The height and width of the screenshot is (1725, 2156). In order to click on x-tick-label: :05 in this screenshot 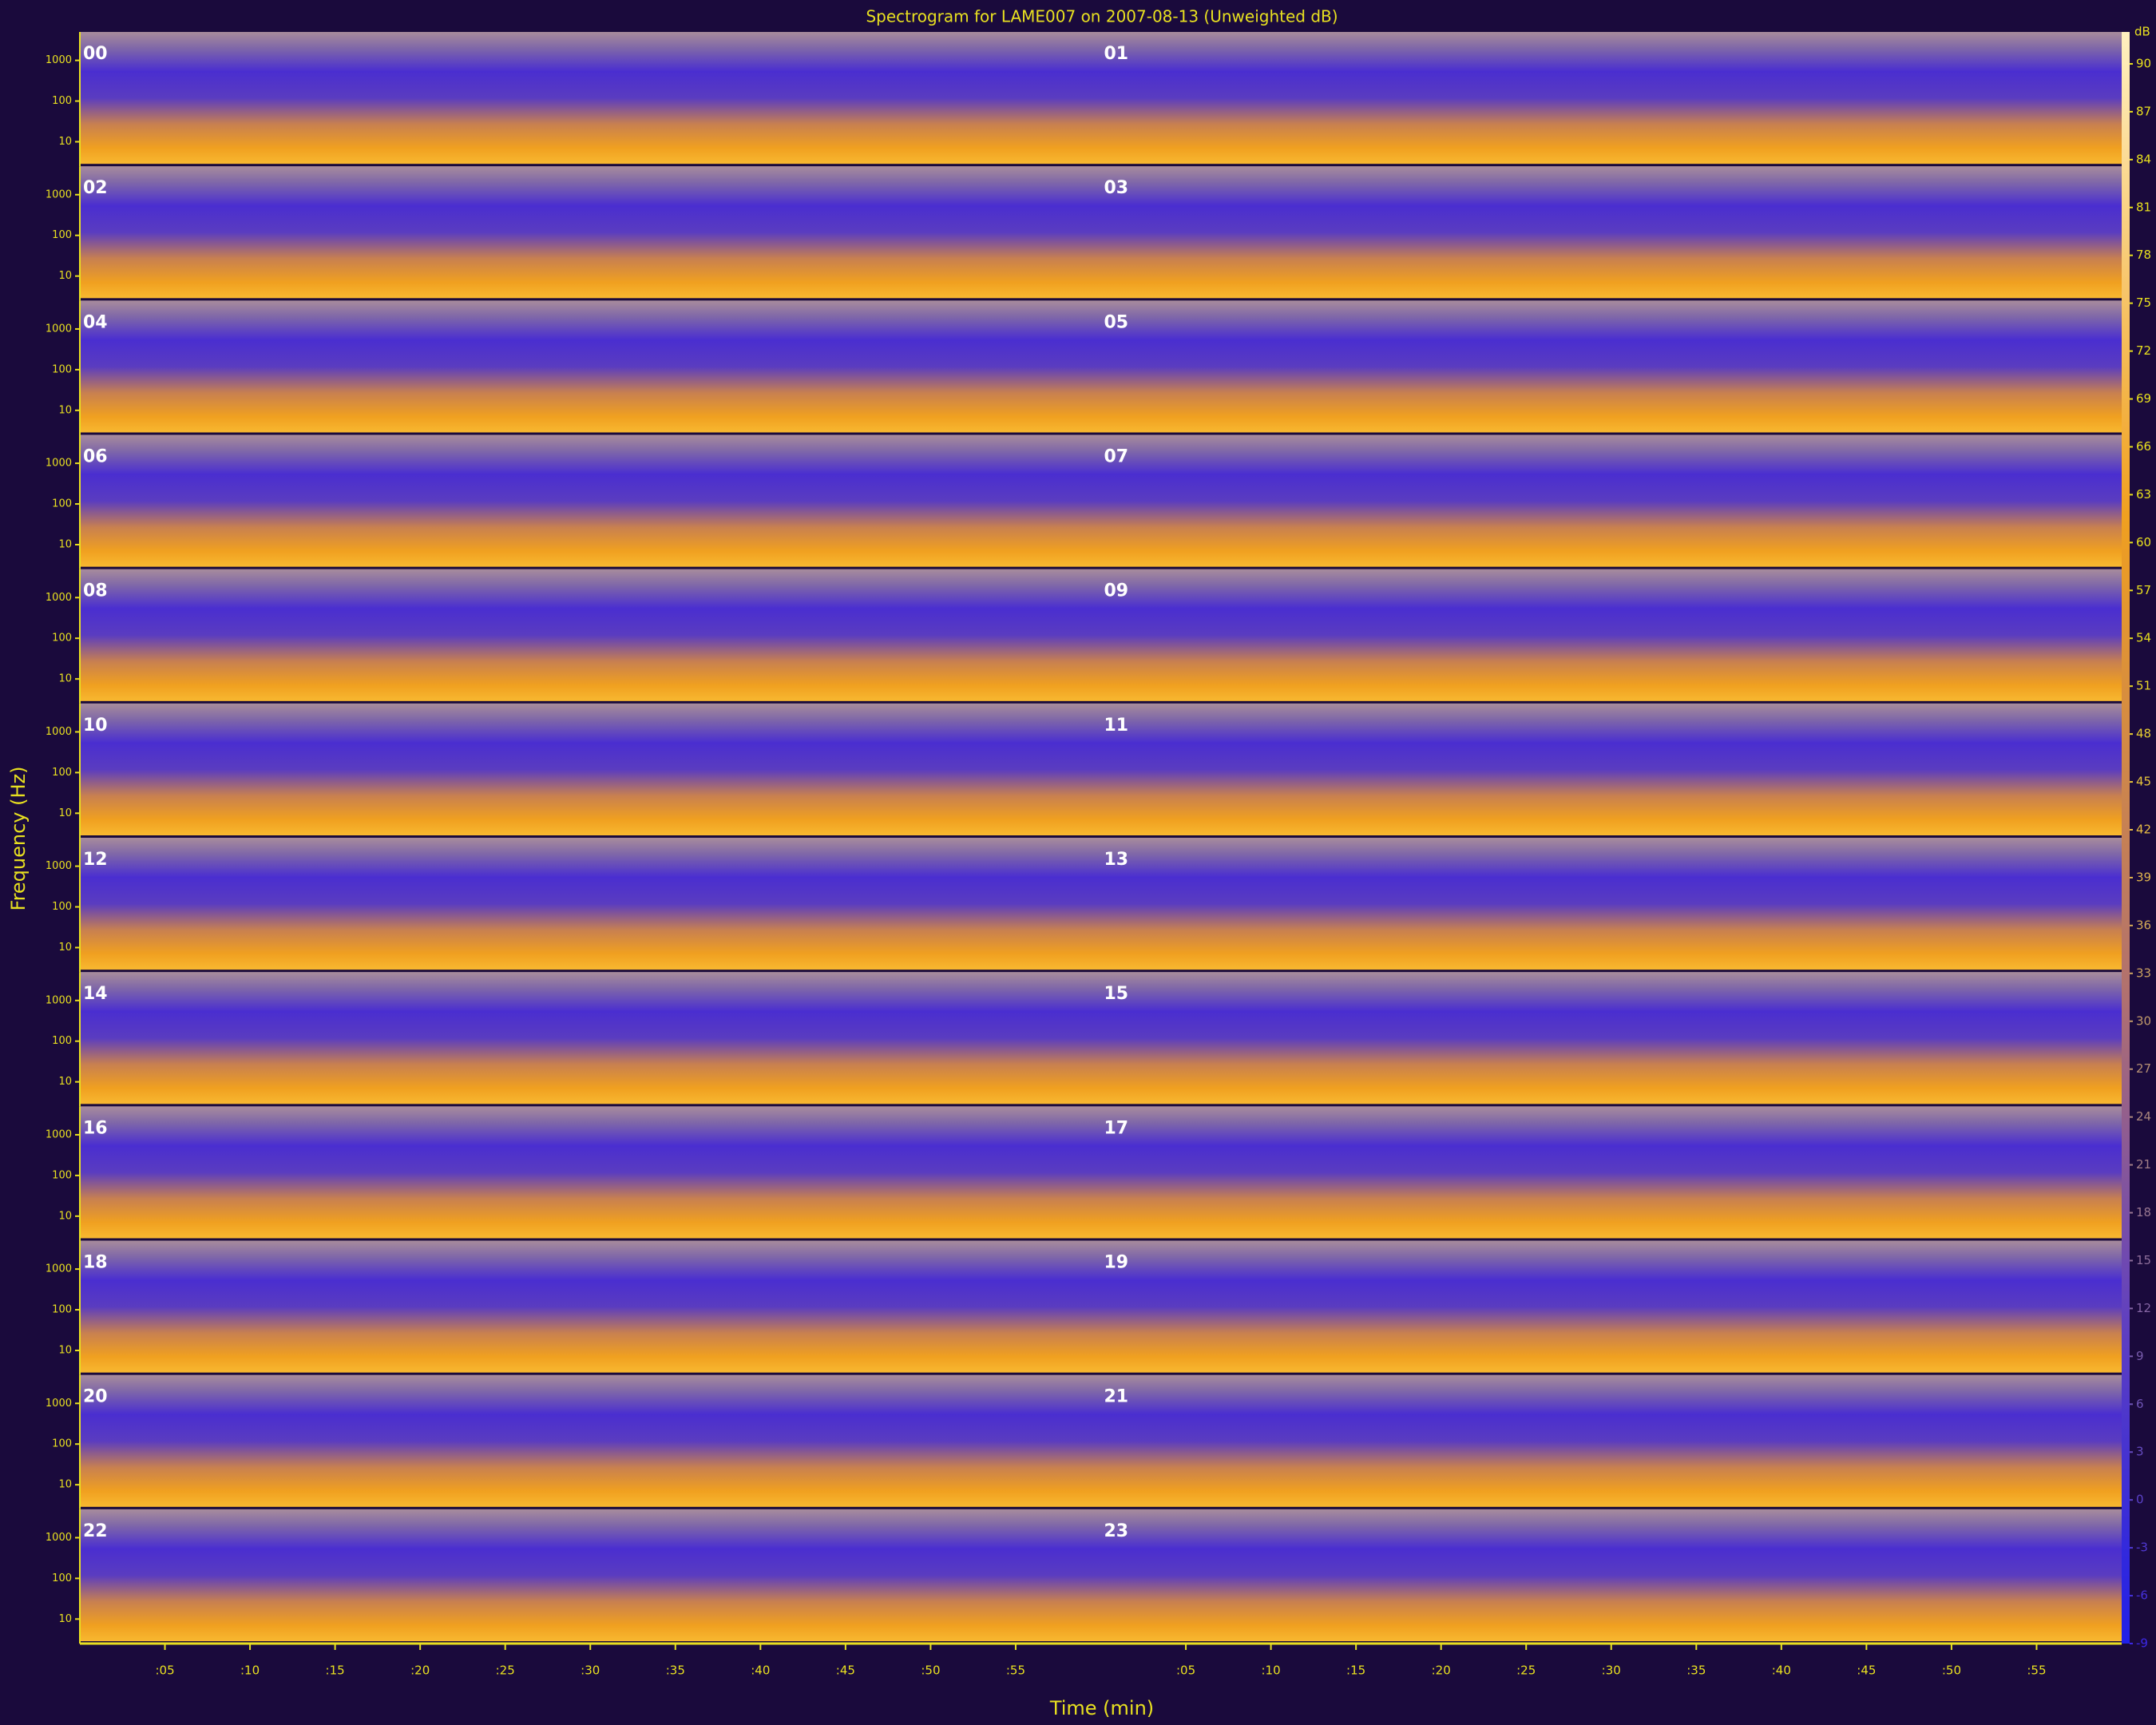, I will do `click(164, 1671)`.